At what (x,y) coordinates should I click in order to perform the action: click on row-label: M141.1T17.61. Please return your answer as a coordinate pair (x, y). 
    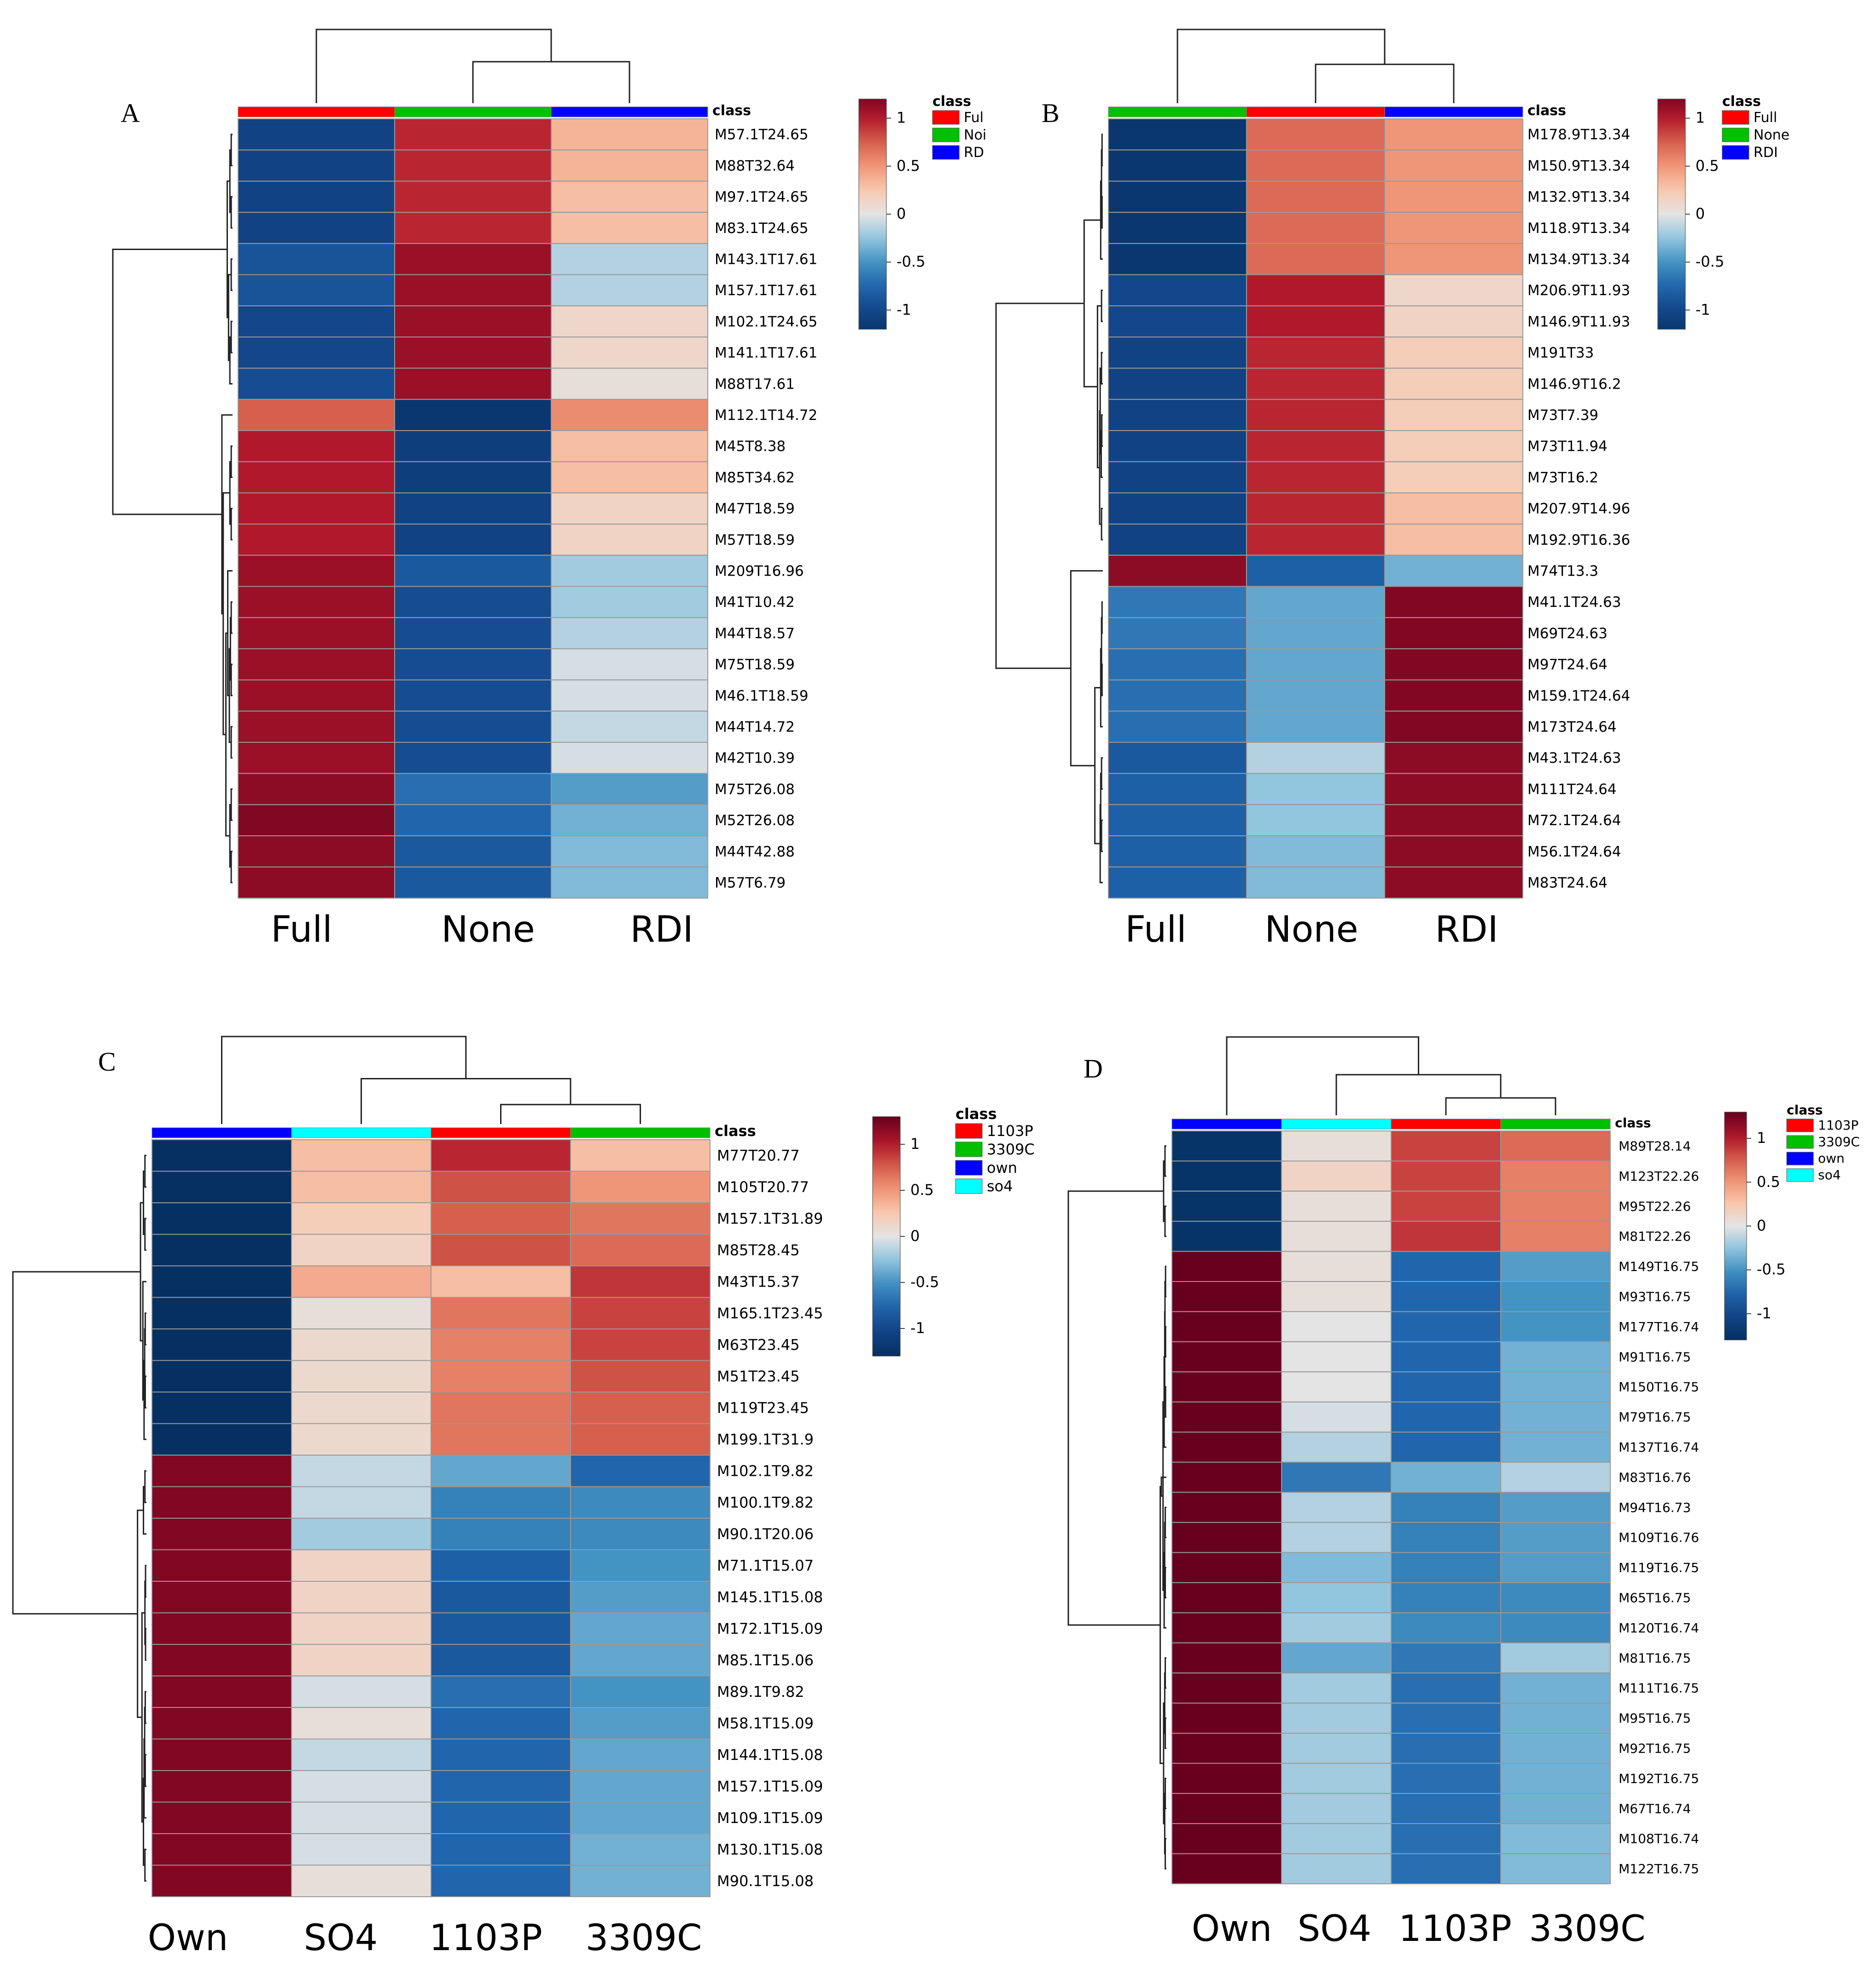
    Looking at the image, I should click on (766, 353).